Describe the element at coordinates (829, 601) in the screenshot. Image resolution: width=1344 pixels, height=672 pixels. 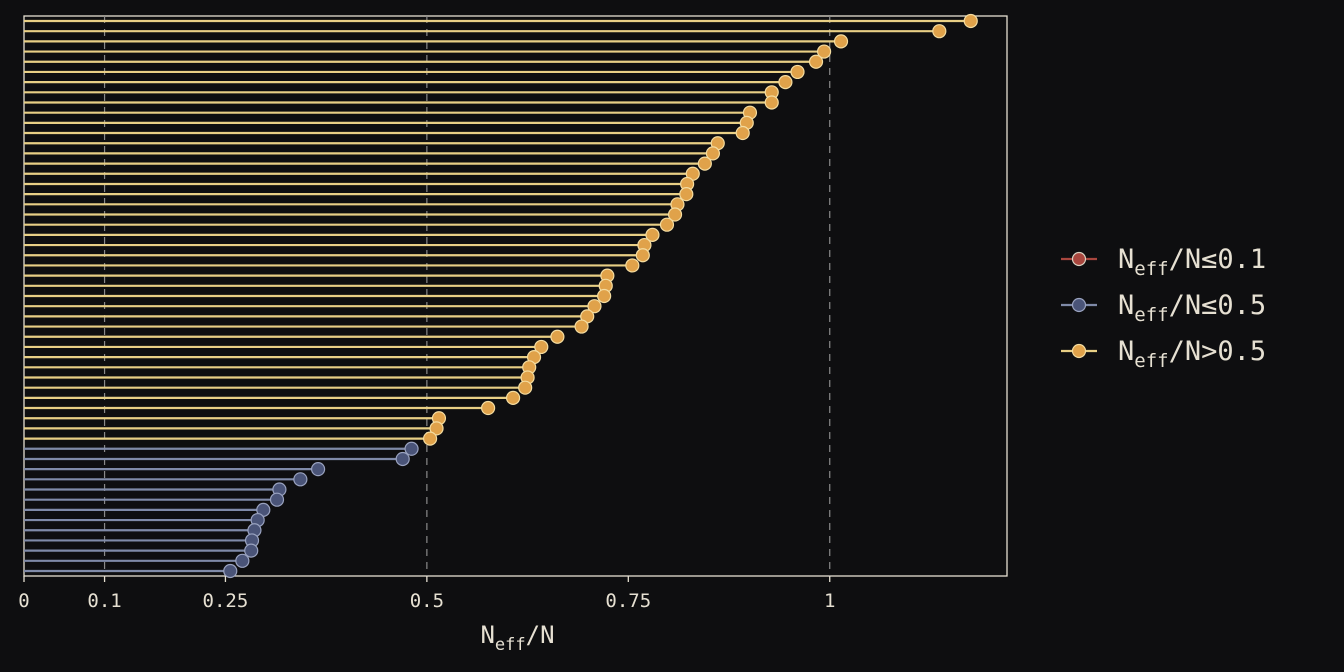
I see `x-tick-label: 1` at that location.